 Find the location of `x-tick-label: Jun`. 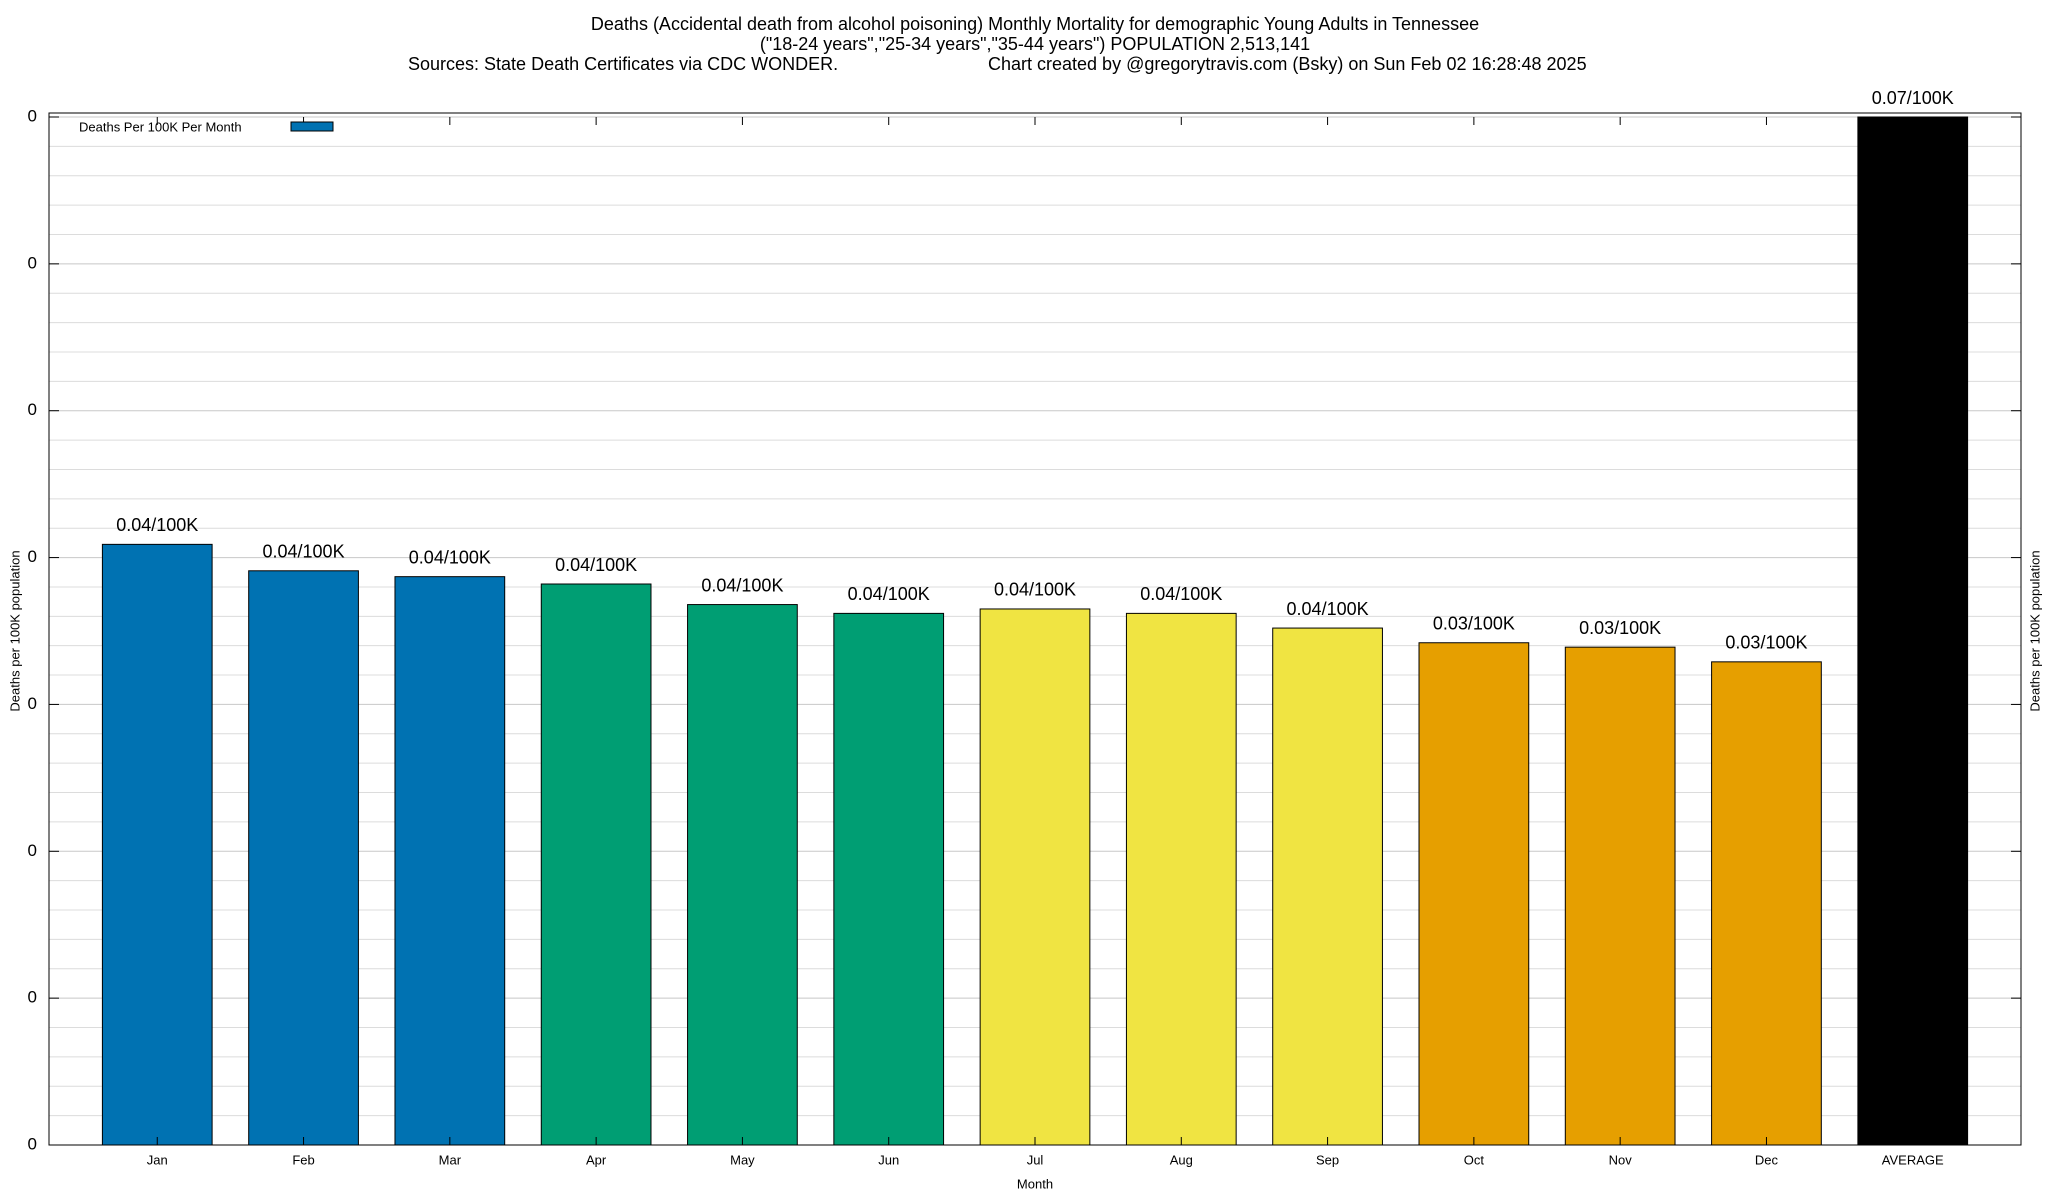

x-tick-label: Jun is located at coordinates (888, 1159).